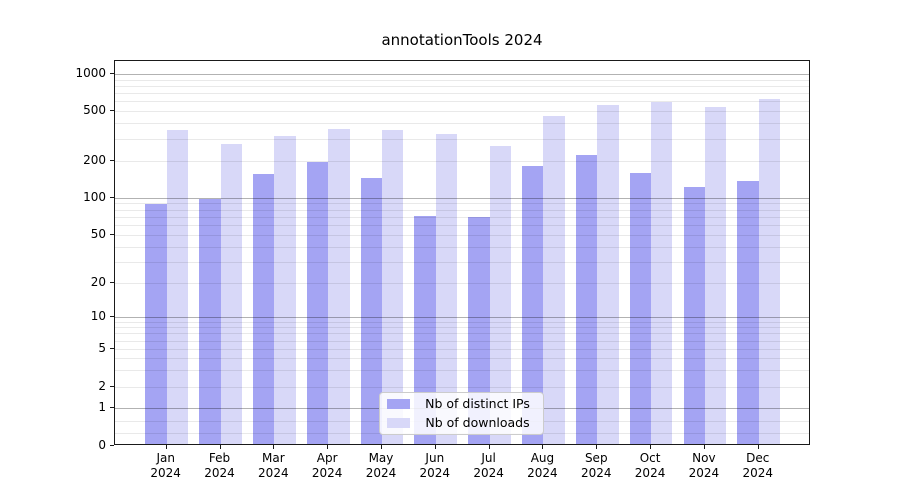 This screenshot has width=900, height=500. I want to click on x-tick-label-oct: Oct 2024, so click(650, 465).